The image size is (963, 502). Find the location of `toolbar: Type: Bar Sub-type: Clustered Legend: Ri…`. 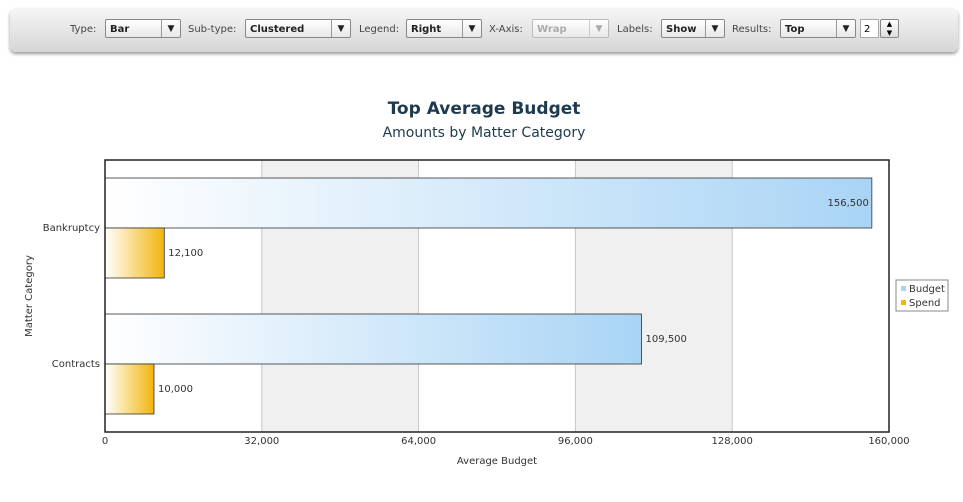

toolbar: Type: Bar Sub-type: Clustered Legend: Ri… is located at coordinates (484, 30).